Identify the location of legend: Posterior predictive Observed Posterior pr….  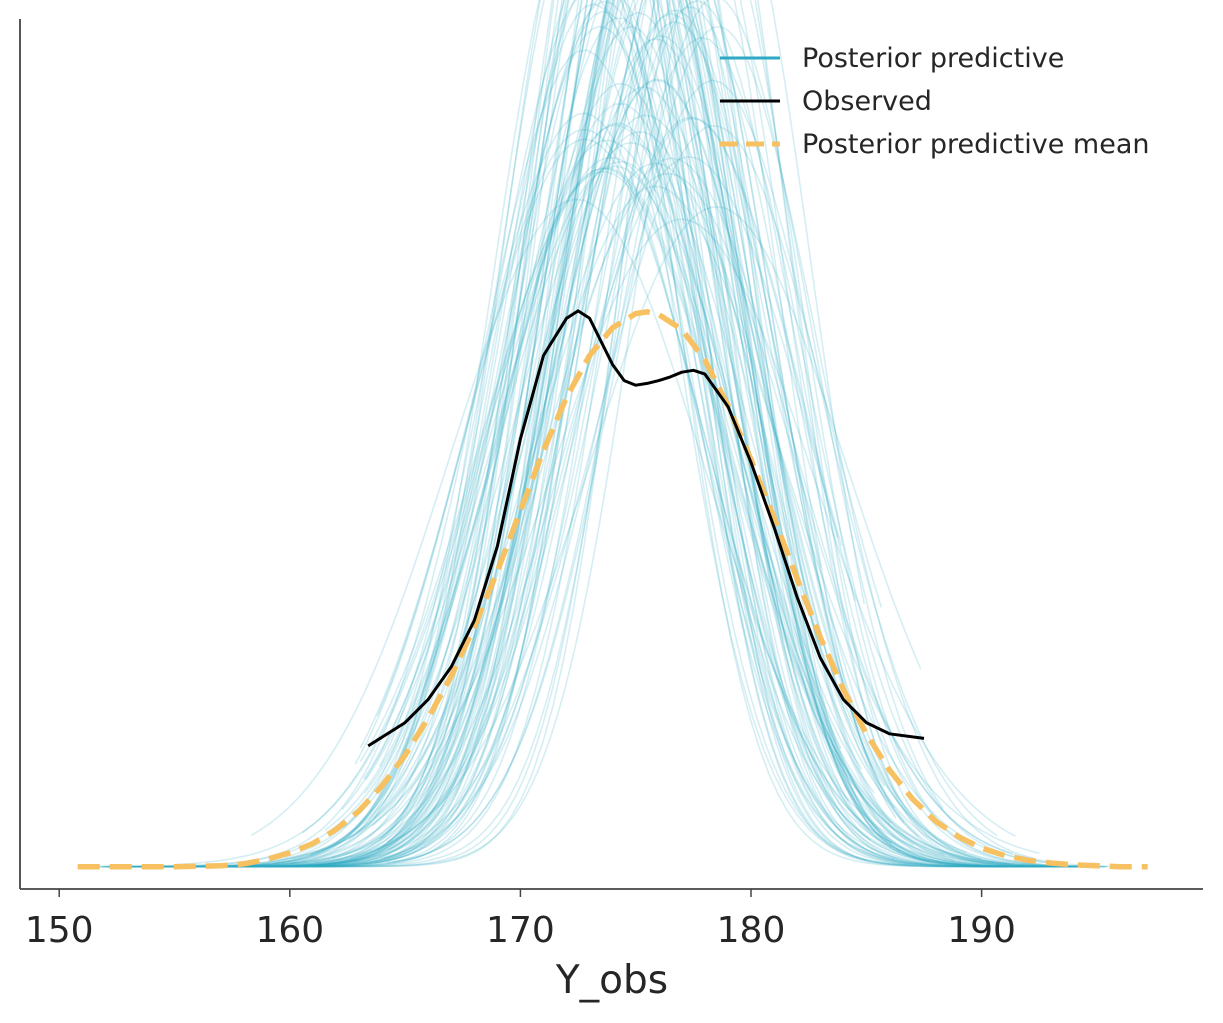
(934, 101).